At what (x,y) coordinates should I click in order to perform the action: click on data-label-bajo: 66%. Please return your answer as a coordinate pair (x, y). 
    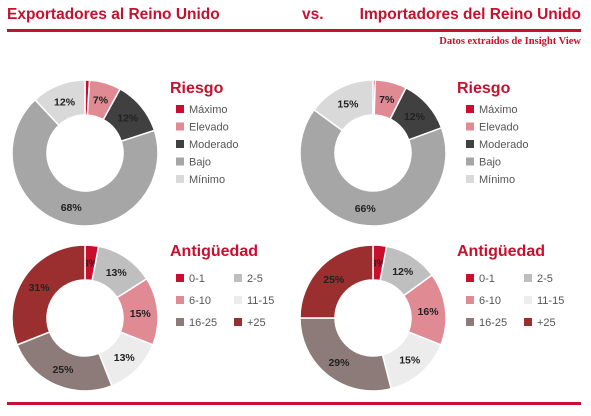
    Looking at the image, I should click on (366, 209).